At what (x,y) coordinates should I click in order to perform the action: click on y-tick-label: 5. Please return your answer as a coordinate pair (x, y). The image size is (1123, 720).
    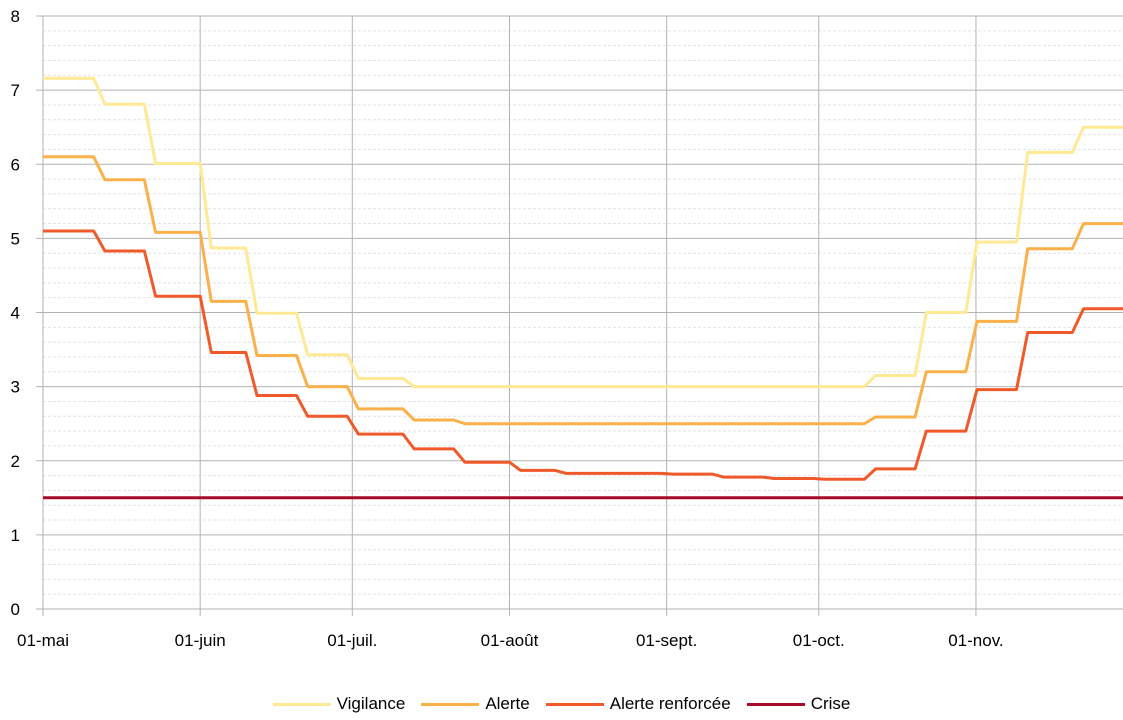
    Looking at the image, I should click on (15, 238).